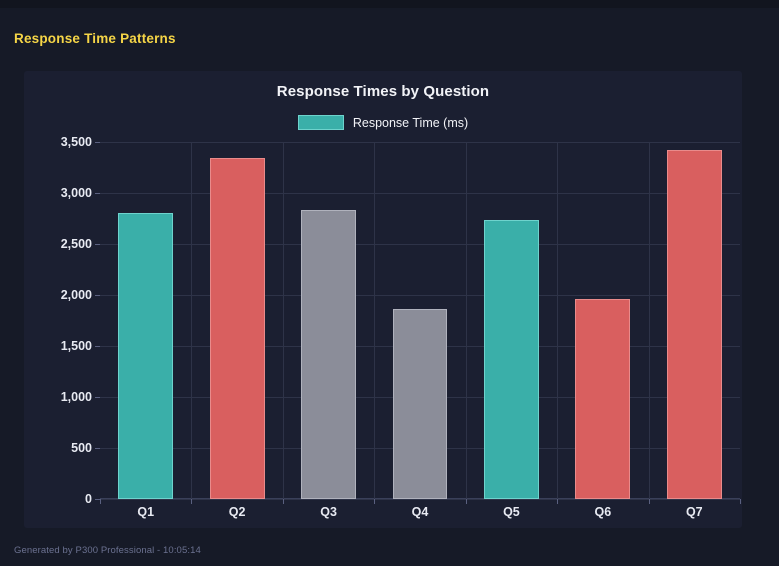  What do you see at coordinates (389, 4) in the screenshot?
I see `window-top-strip` at bounding box center [389, 4].